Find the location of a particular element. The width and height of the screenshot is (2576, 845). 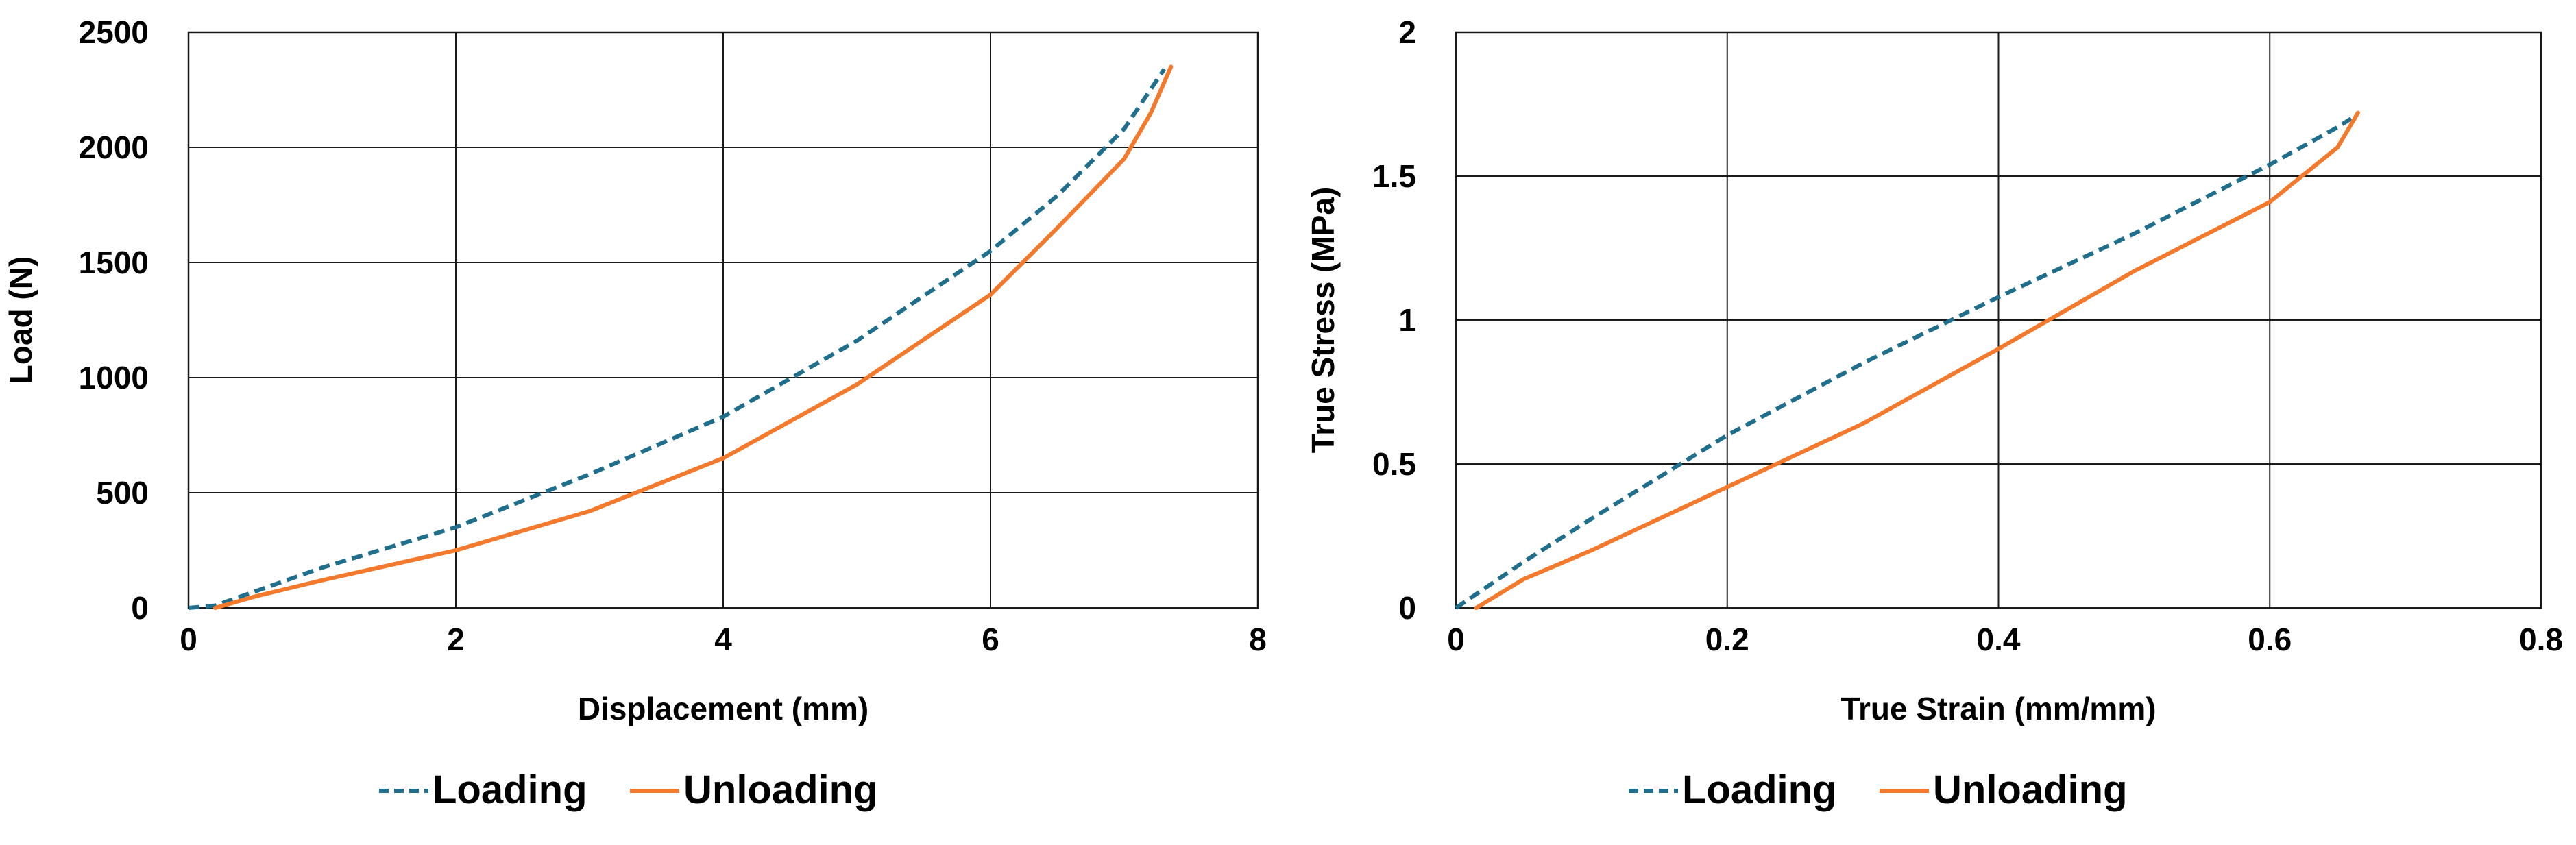

x-tick-label: 4 is located at coordinates (723, 639).